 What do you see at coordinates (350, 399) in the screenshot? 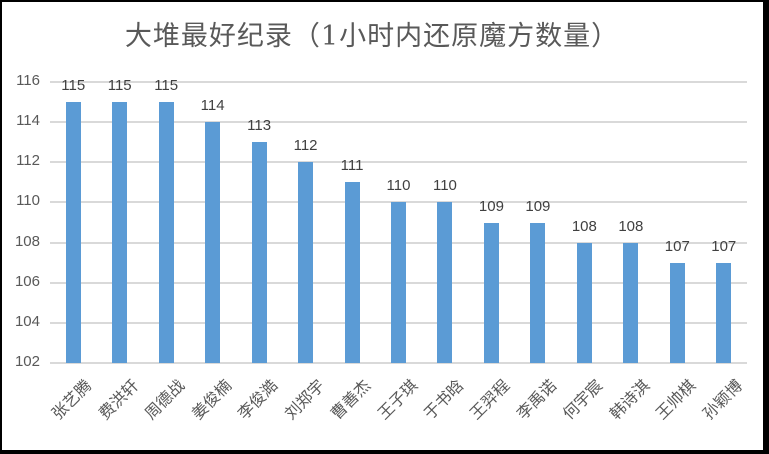
I see `x-tick-label: 曹善杰` at bounding box center [350, 399].